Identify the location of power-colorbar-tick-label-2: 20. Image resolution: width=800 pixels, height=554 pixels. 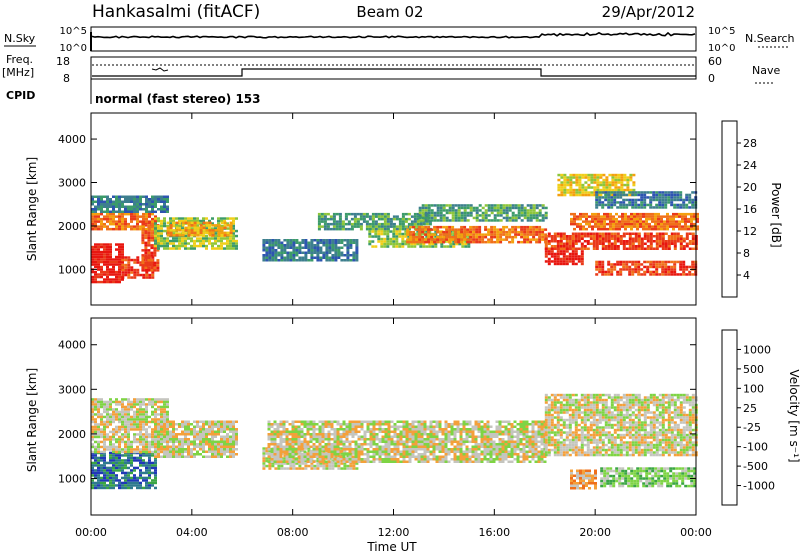
(750, 187).